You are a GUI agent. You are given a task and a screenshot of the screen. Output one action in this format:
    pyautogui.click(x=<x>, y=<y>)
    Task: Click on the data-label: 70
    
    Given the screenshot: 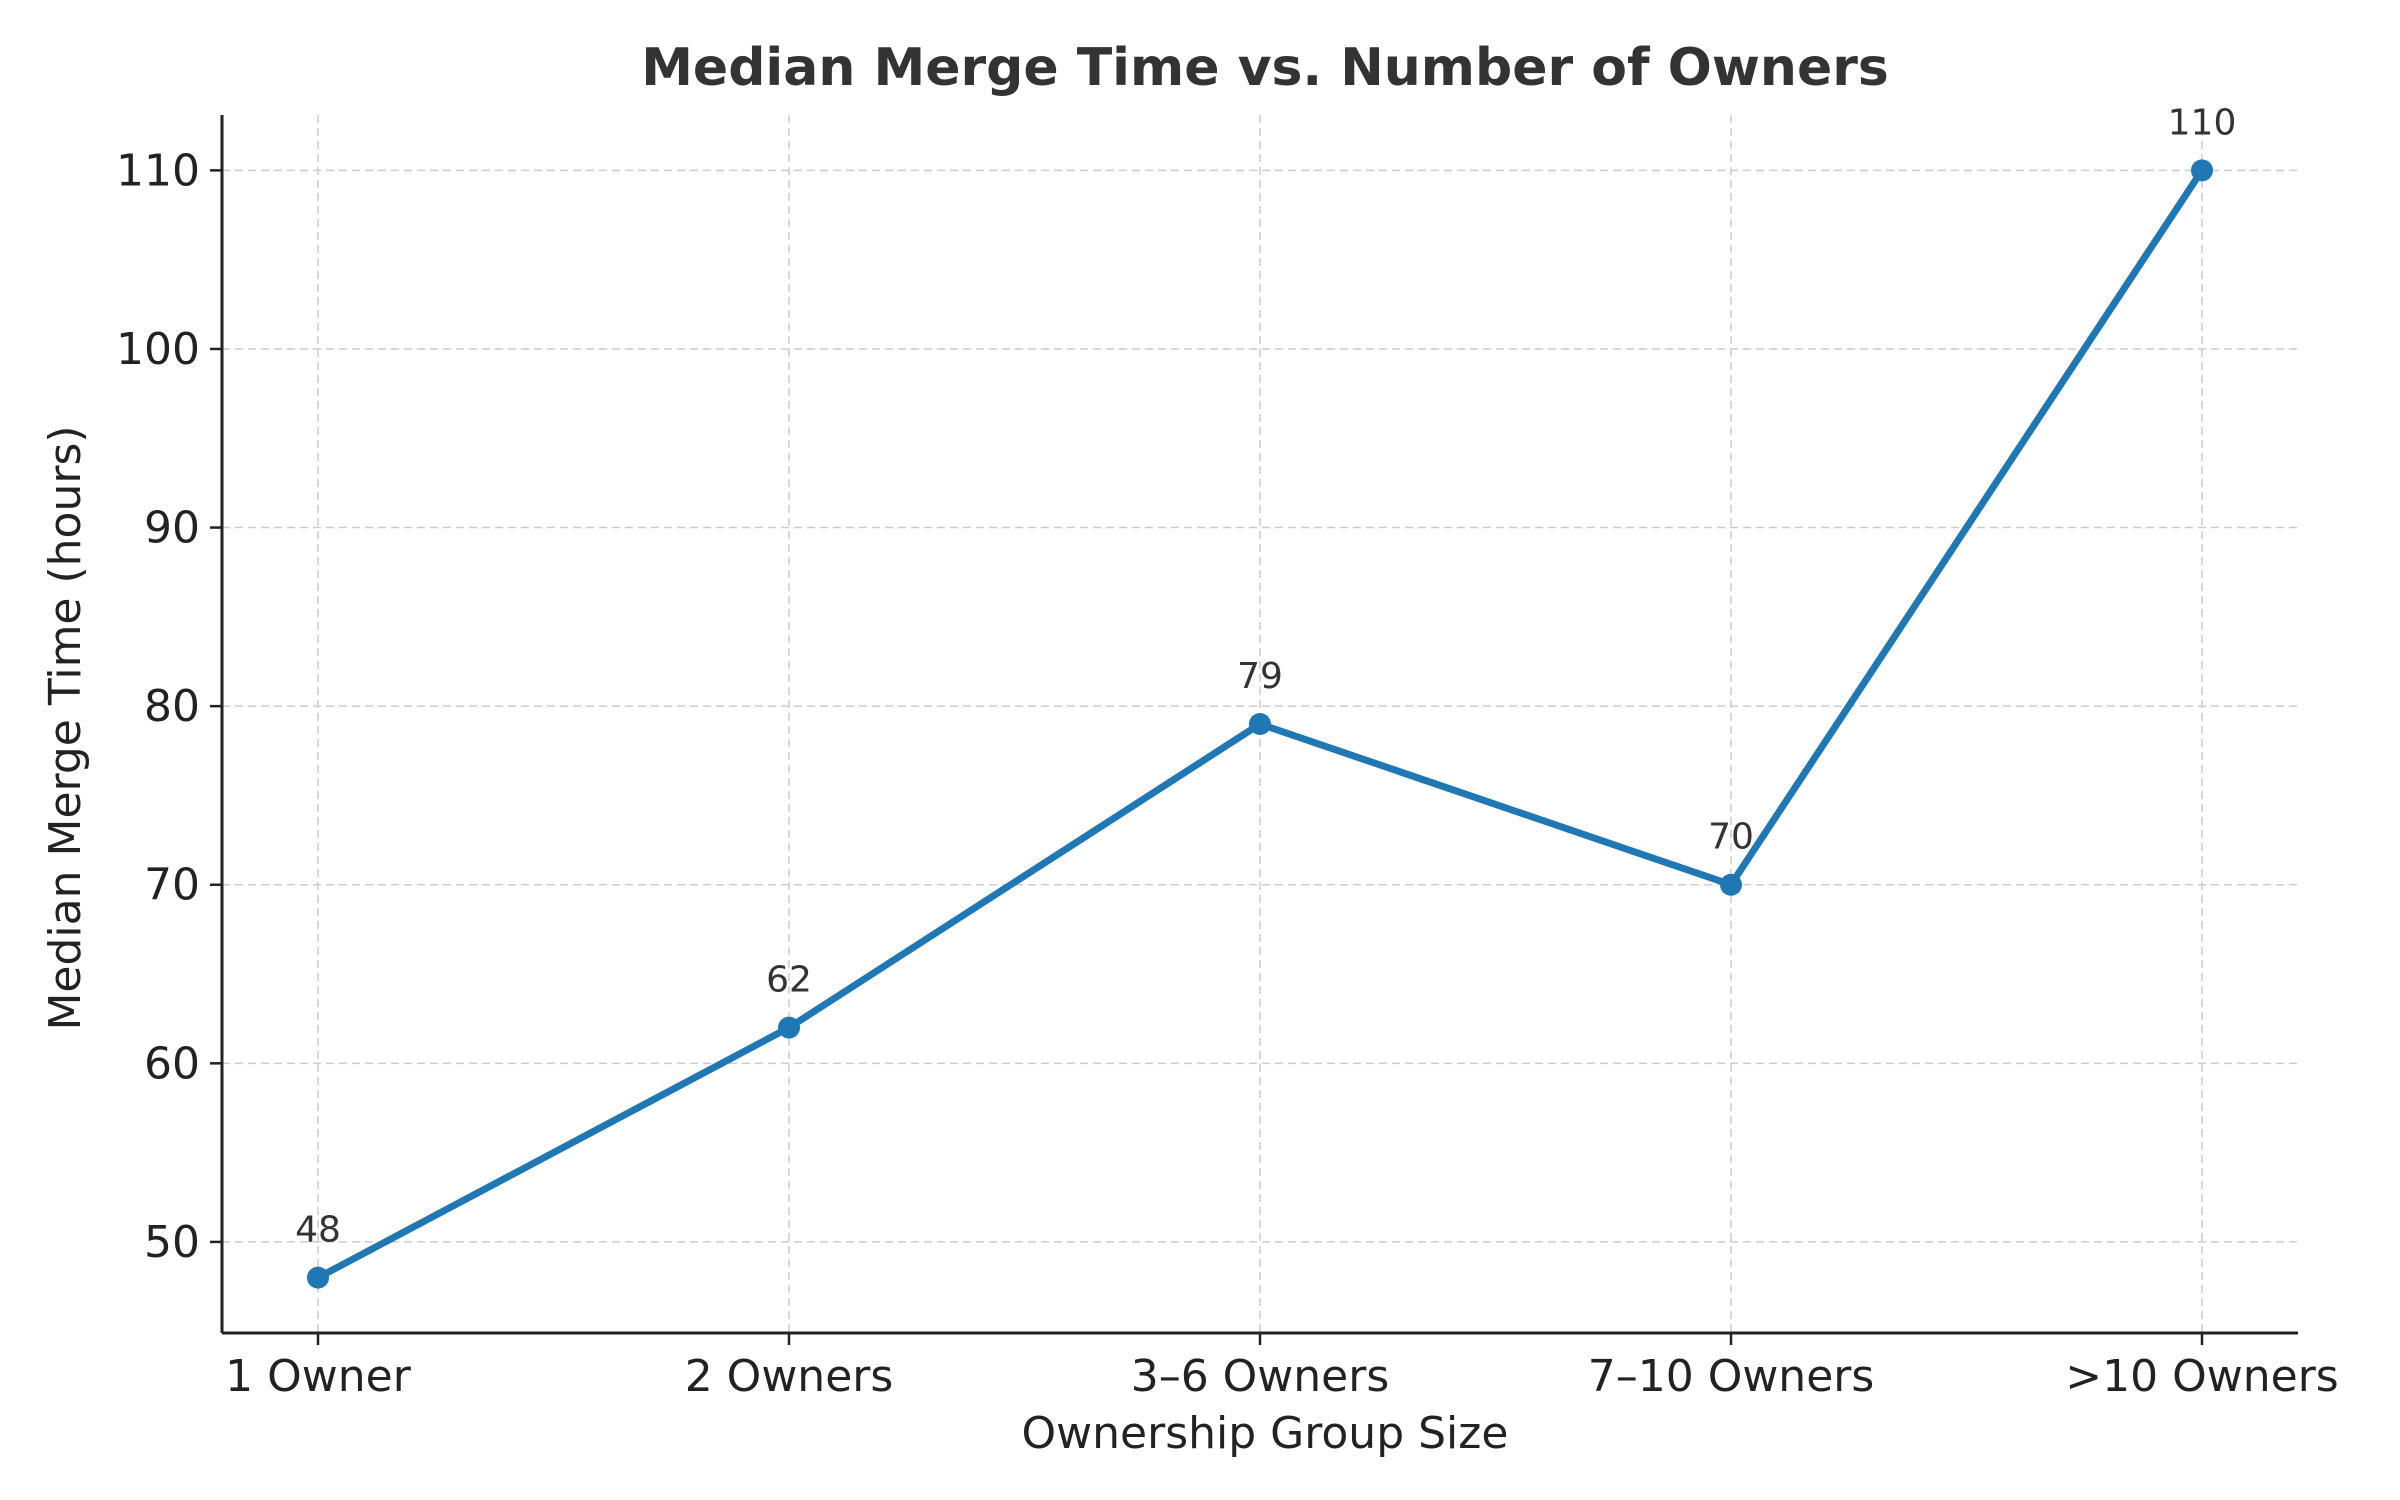 What is the action you would take?
    pyautogui.click(x=1731, y=837)
    